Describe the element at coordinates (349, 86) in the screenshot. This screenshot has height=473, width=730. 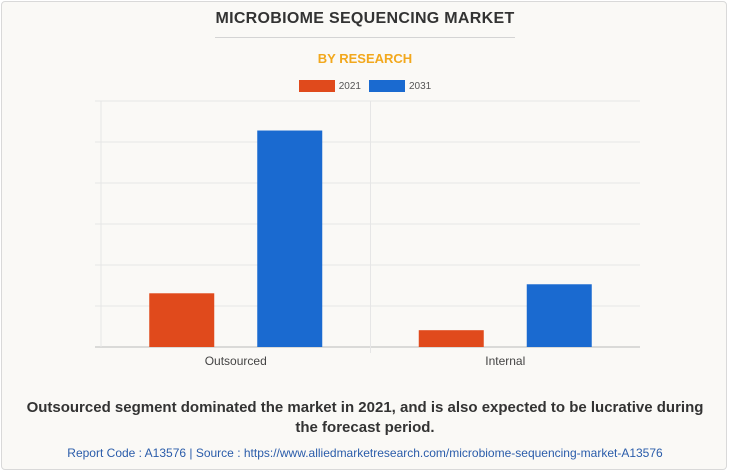
I see `legend-label-2021: 2021` at that location.